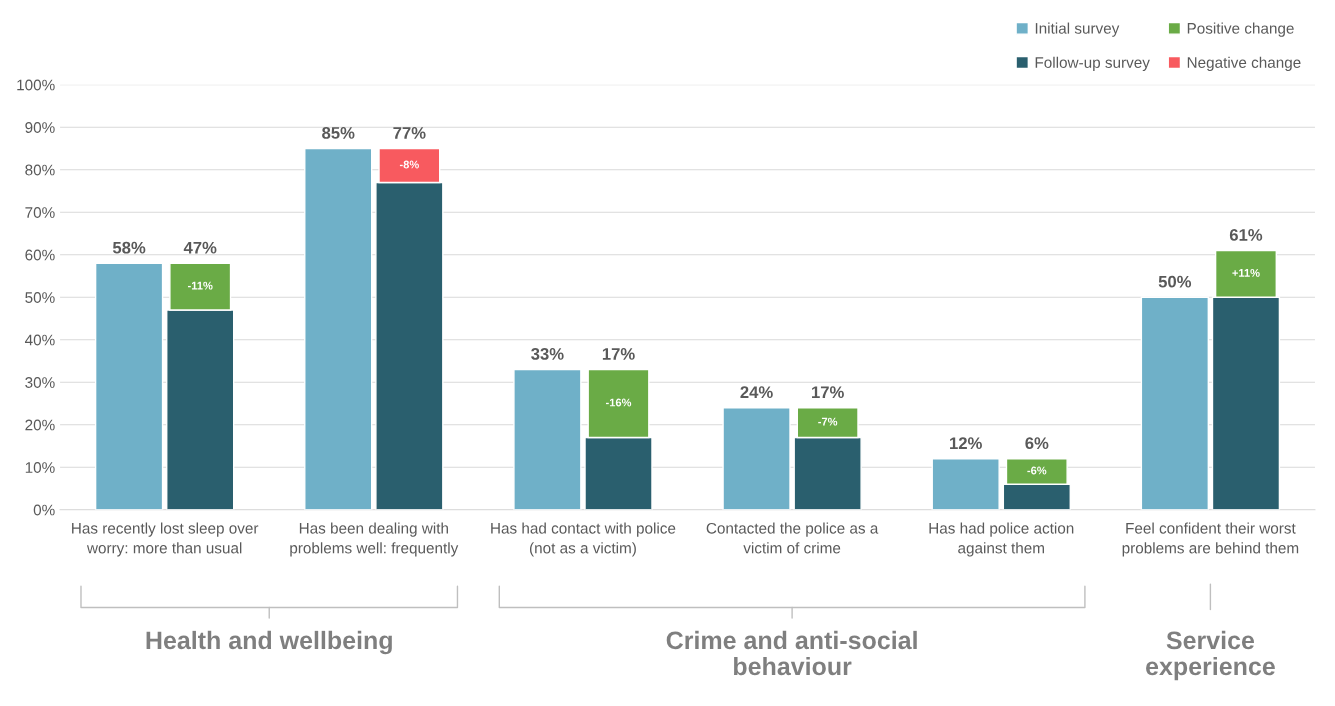 This screenshot has width=1335, height=706. Describe the element at coordinates (40, 212) in the screenshot. I see `y-tick-label: 70%` at that location.